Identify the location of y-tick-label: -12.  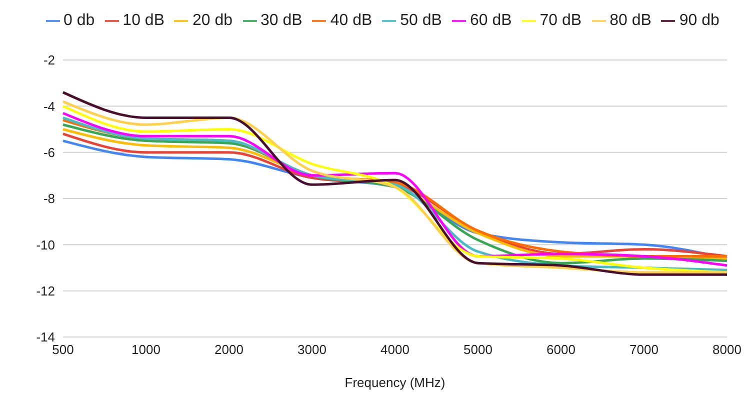
(45, 290).